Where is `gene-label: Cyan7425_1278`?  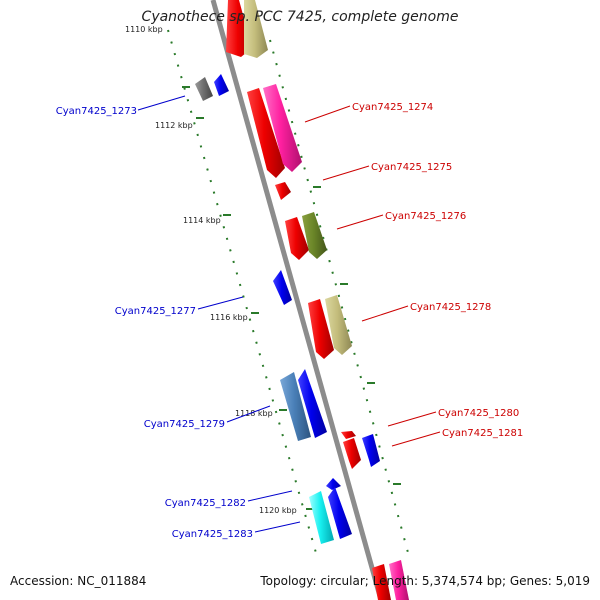 gene-label: Cyan7425_1278 is located at coordinates (450, 307).